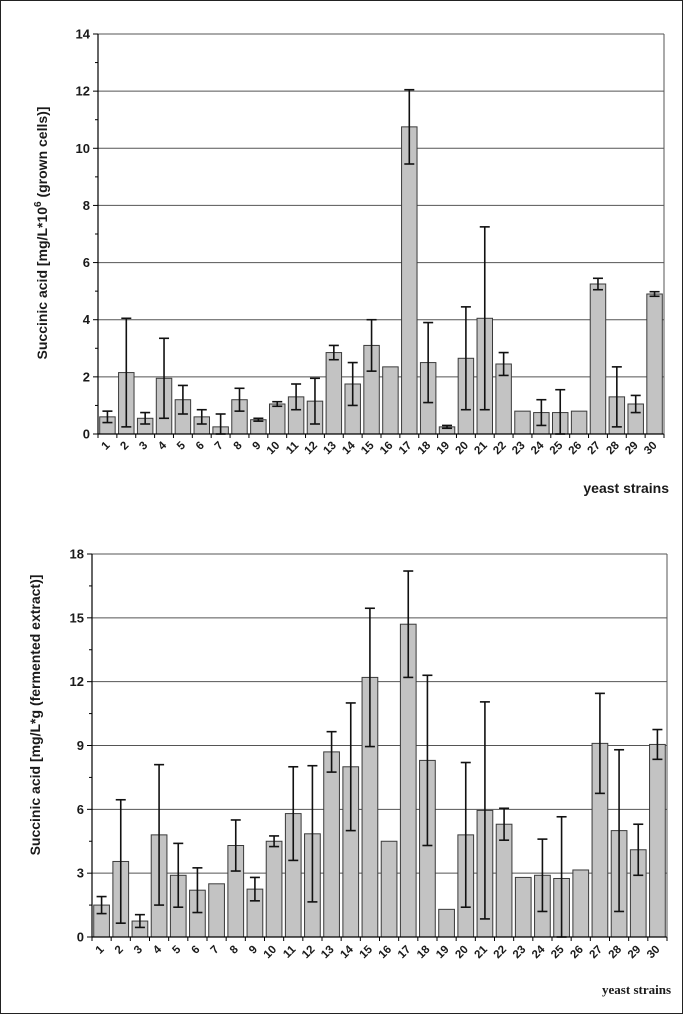 This screenshot has width=683, height=1019. I want to click on y-tick-label: 14, so click(83, 34).